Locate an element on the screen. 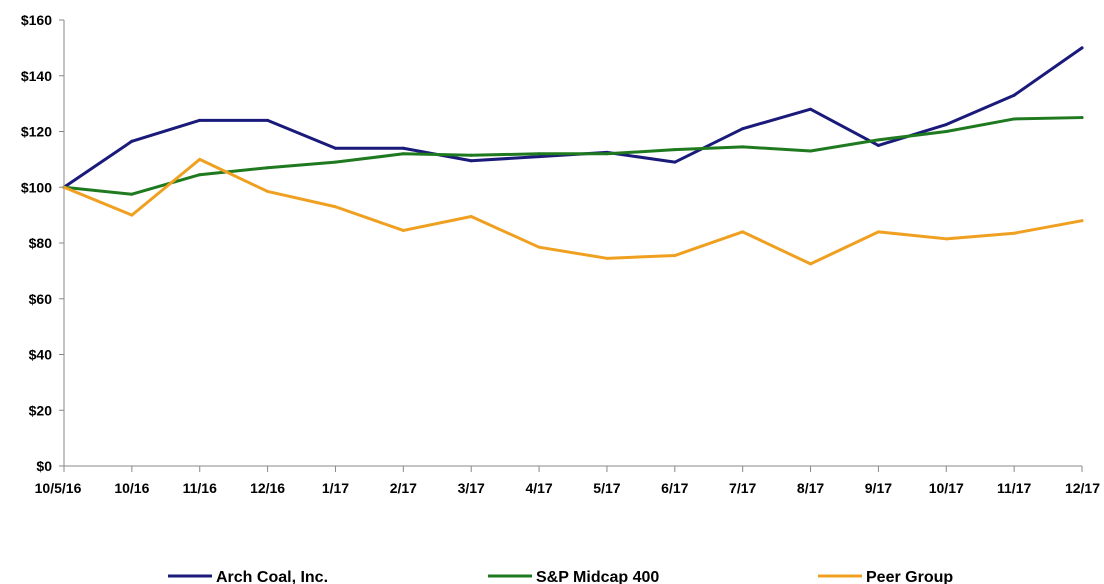 The width and height of the screenshot is (1104, 584). y-tick-label: $40 is located at coordinates (41, 355).